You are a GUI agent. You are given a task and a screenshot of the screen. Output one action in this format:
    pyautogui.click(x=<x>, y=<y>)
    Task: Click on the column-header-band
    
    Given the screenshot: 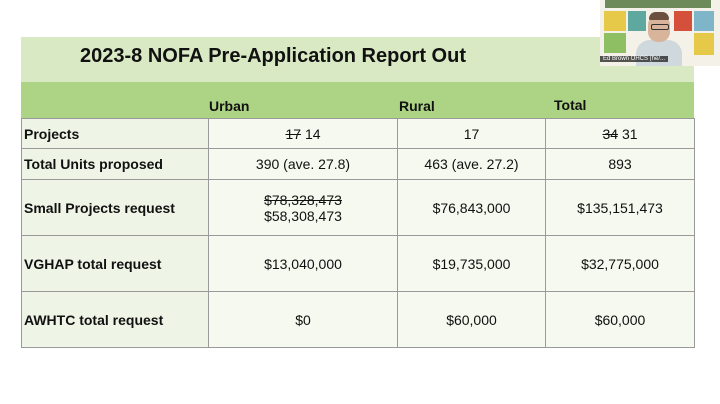 What is the action you would take?
    pyautogui.click(x=357, y=100)
    